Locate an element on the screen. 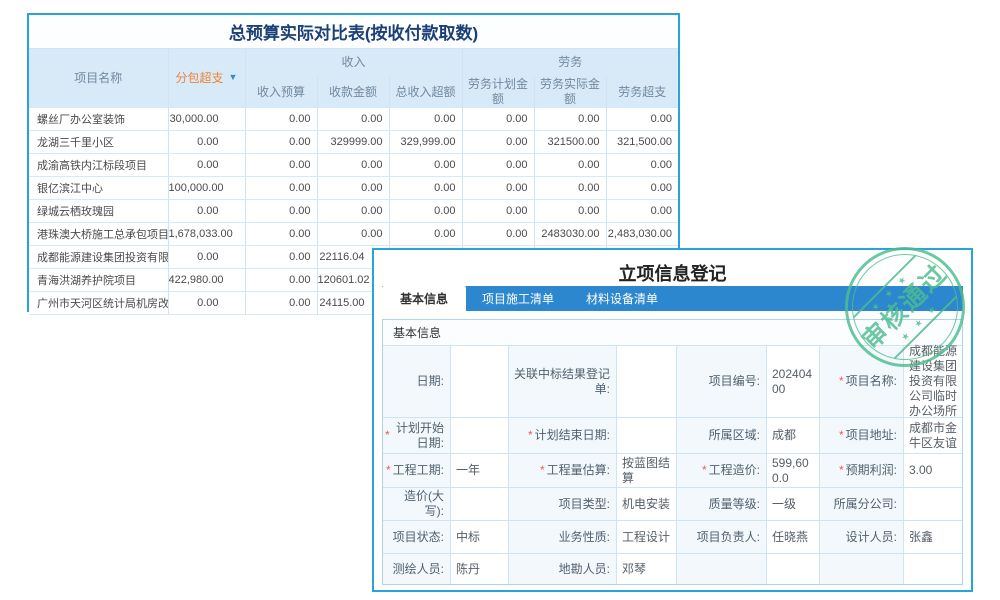  form-field-label: 业务性质: is located at coordinates (563, 537).